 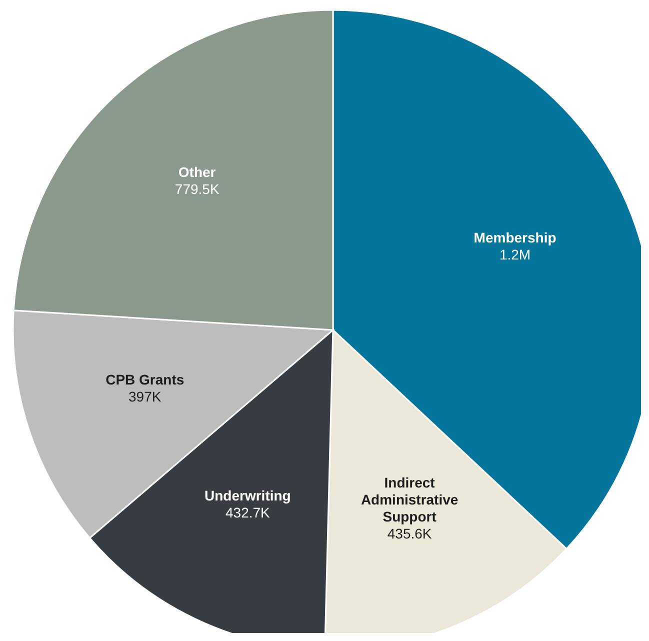 I want to click on slice-label: Indirect Administrative Support, so click(x=409, y=499).